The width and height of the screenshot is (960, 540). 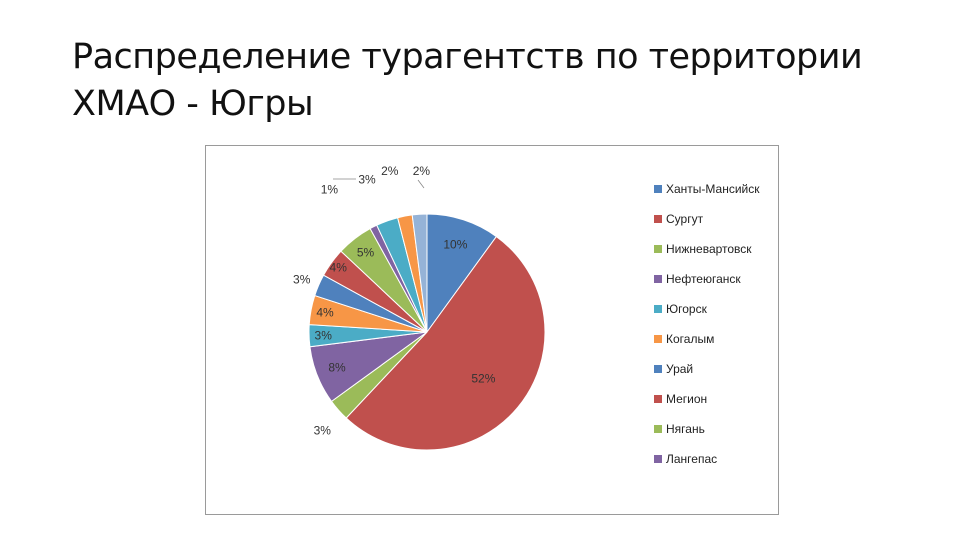 What do you see at coordinates (339, 268) in the screenshot?
I see `pie-data-label-8: 4%` at bounding box center [339, 268].